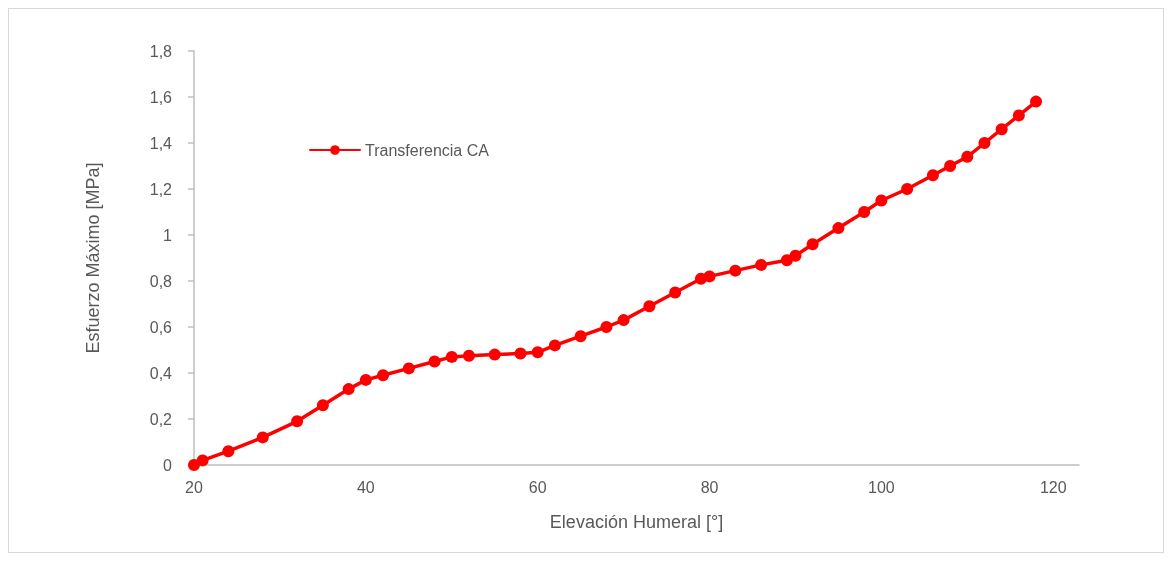 This screenshot has width=1172, height=561. I want to click on y-tick-label: 0,6, so click(161, 327).